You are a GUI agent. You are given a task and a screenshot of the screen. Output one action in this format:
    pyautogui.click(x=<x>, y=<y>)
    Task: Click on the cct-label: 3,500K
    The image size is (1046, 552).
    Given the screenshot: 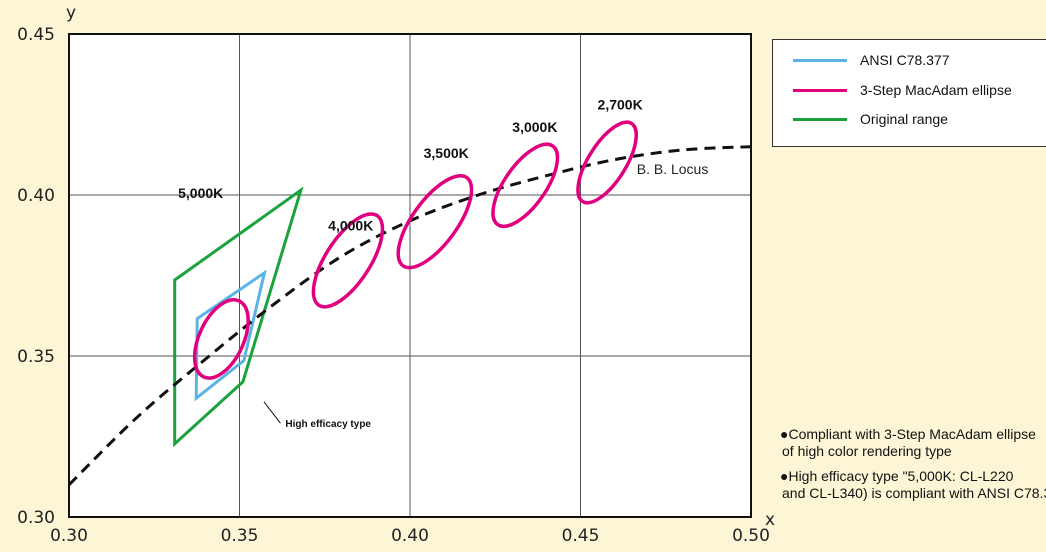 What is the action you would take?
    pyautogui.click(x=446, y=153)
    